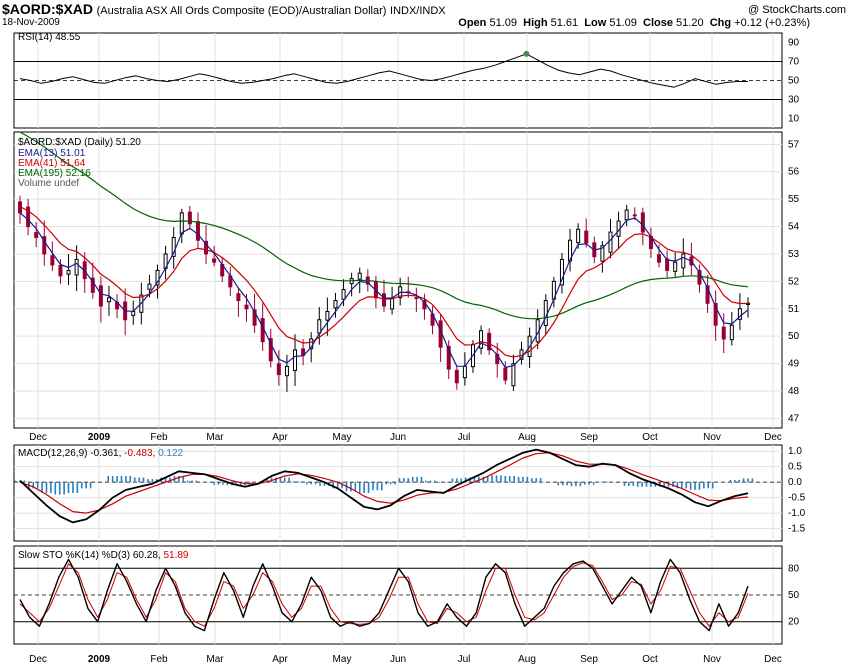 This screenshot has width=850, height=668. What do you see at coordinates (105, 453) in the screenshot?
I see `macd-legend-v1: -0.361,` at bounding box center [105, 453].